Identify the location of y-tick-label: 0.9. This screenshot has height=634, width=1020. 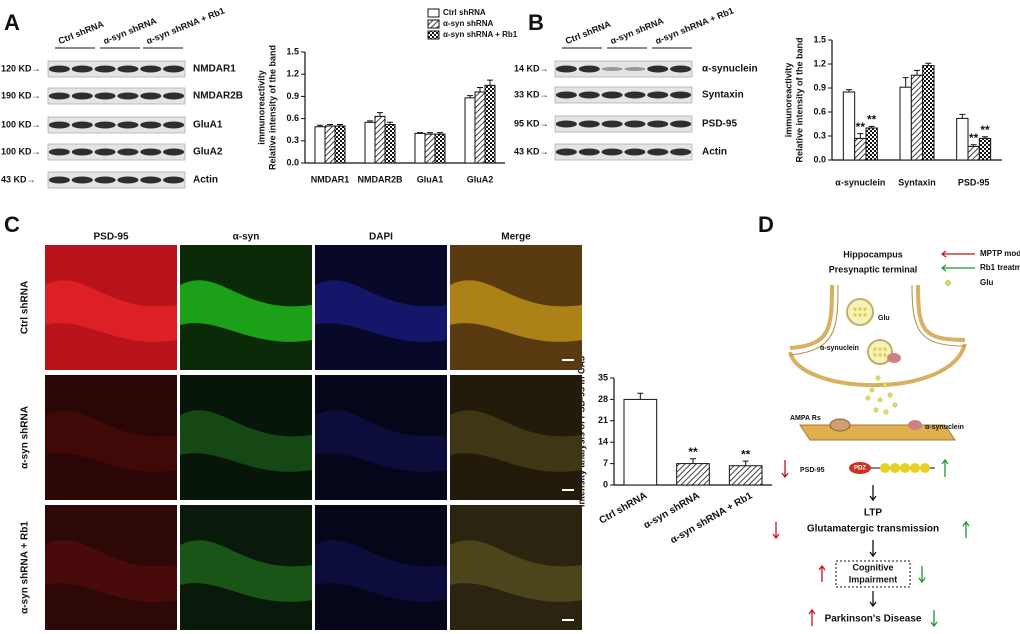
(292, 96).